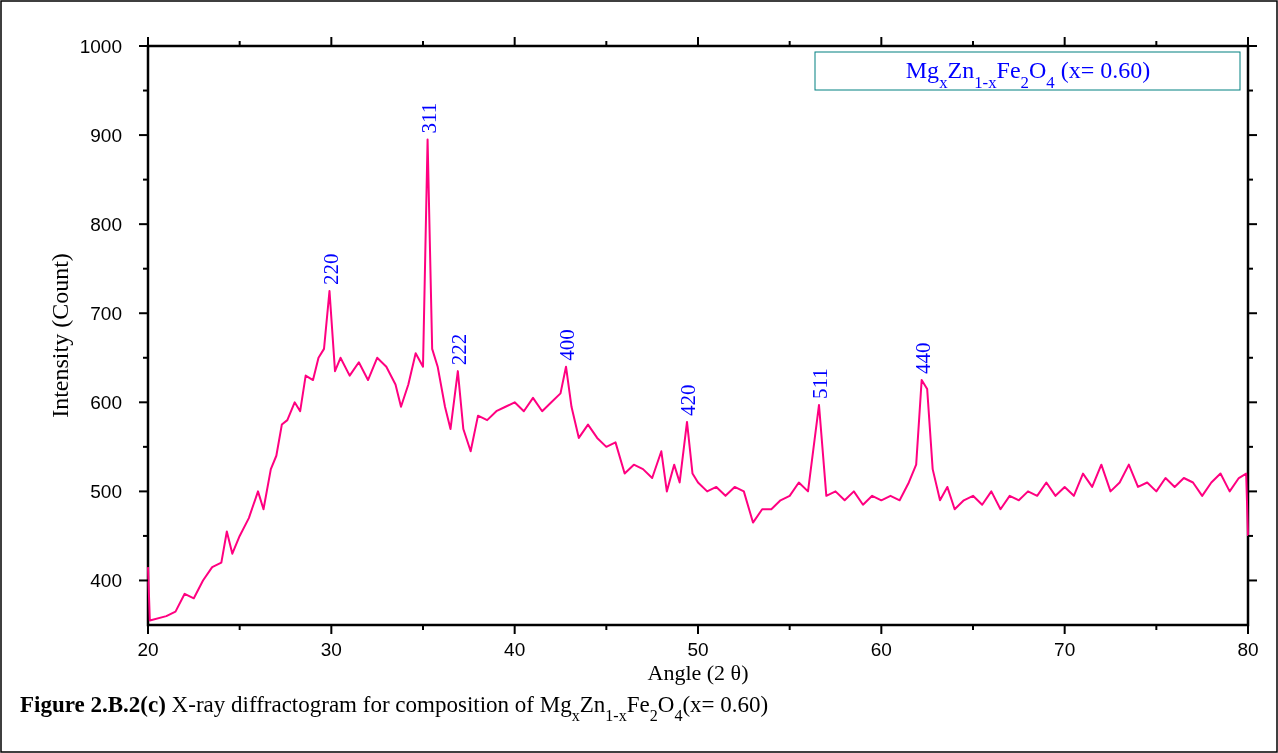 The height and width of the screenshot is (753, 1278). I want to click on x-tick-label: 70, so click(1065, 649).